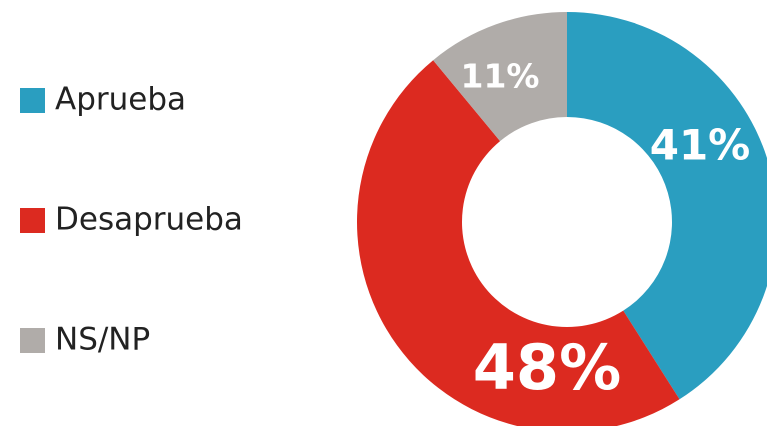  I want to click on data-label: 11%, so click(500, 76).